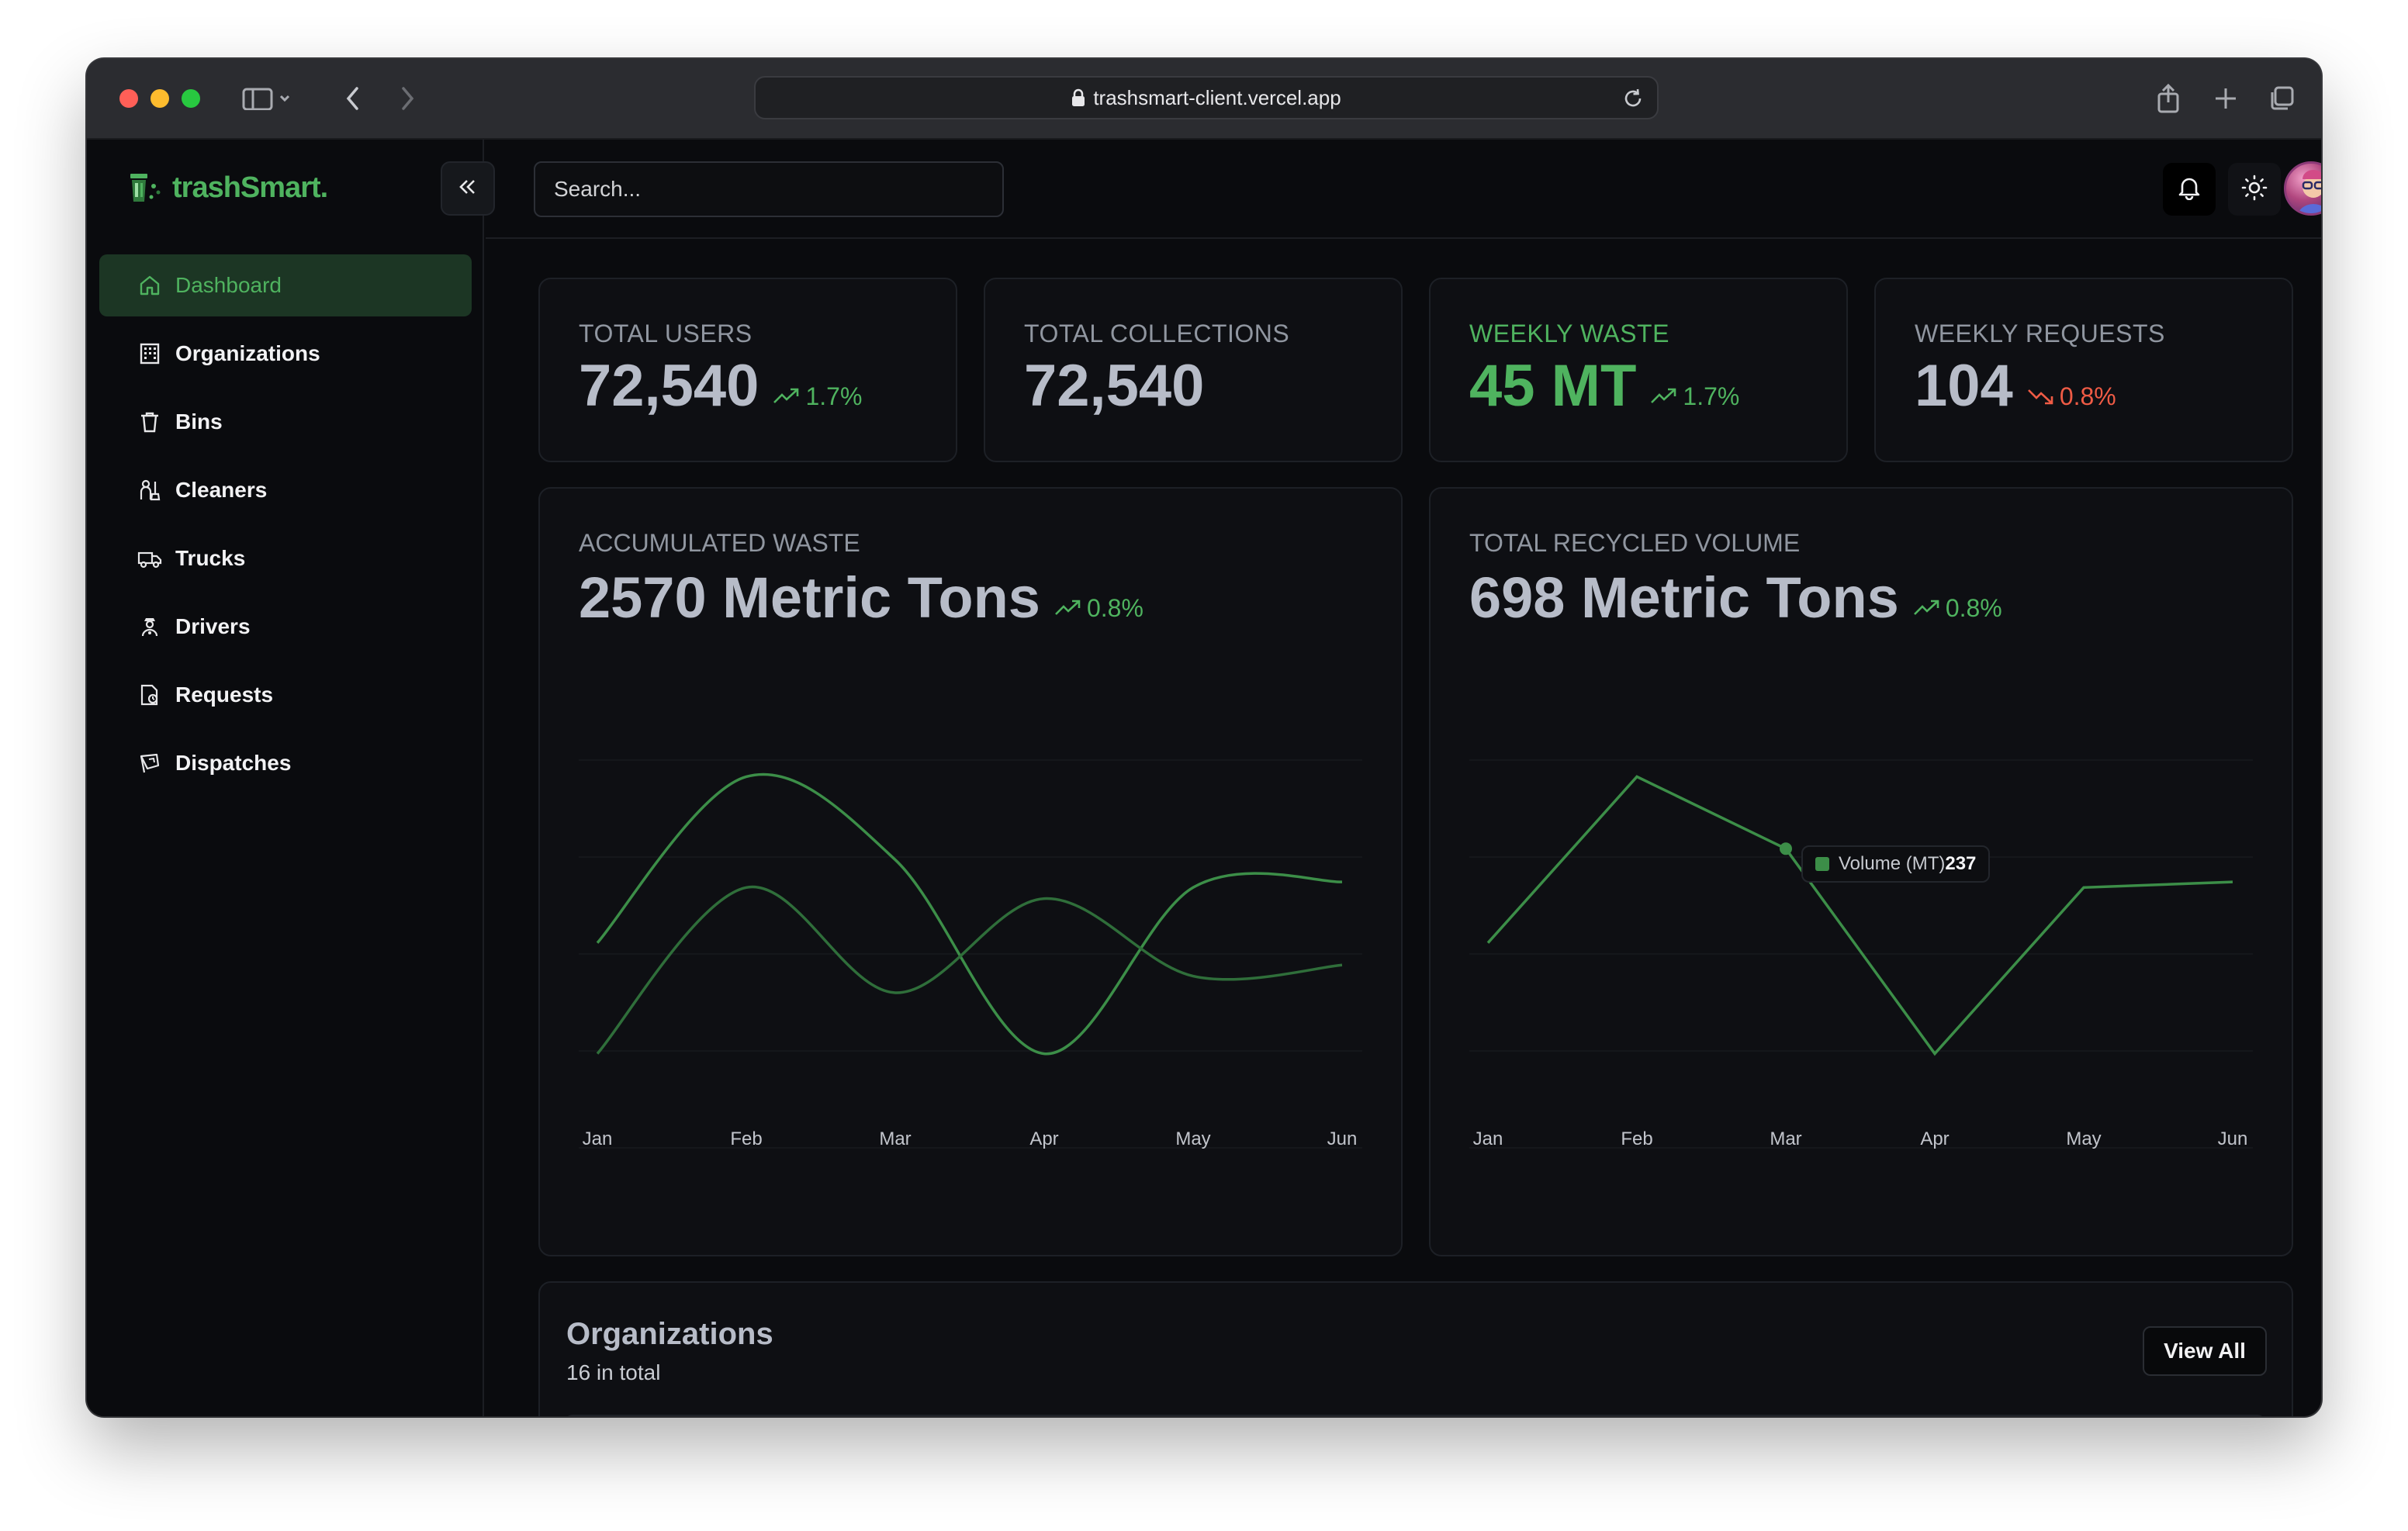  What do you see at coordinates (1786, 848) in the screenshot?
I see `active-data-point` at bounding box center [1786, 848].